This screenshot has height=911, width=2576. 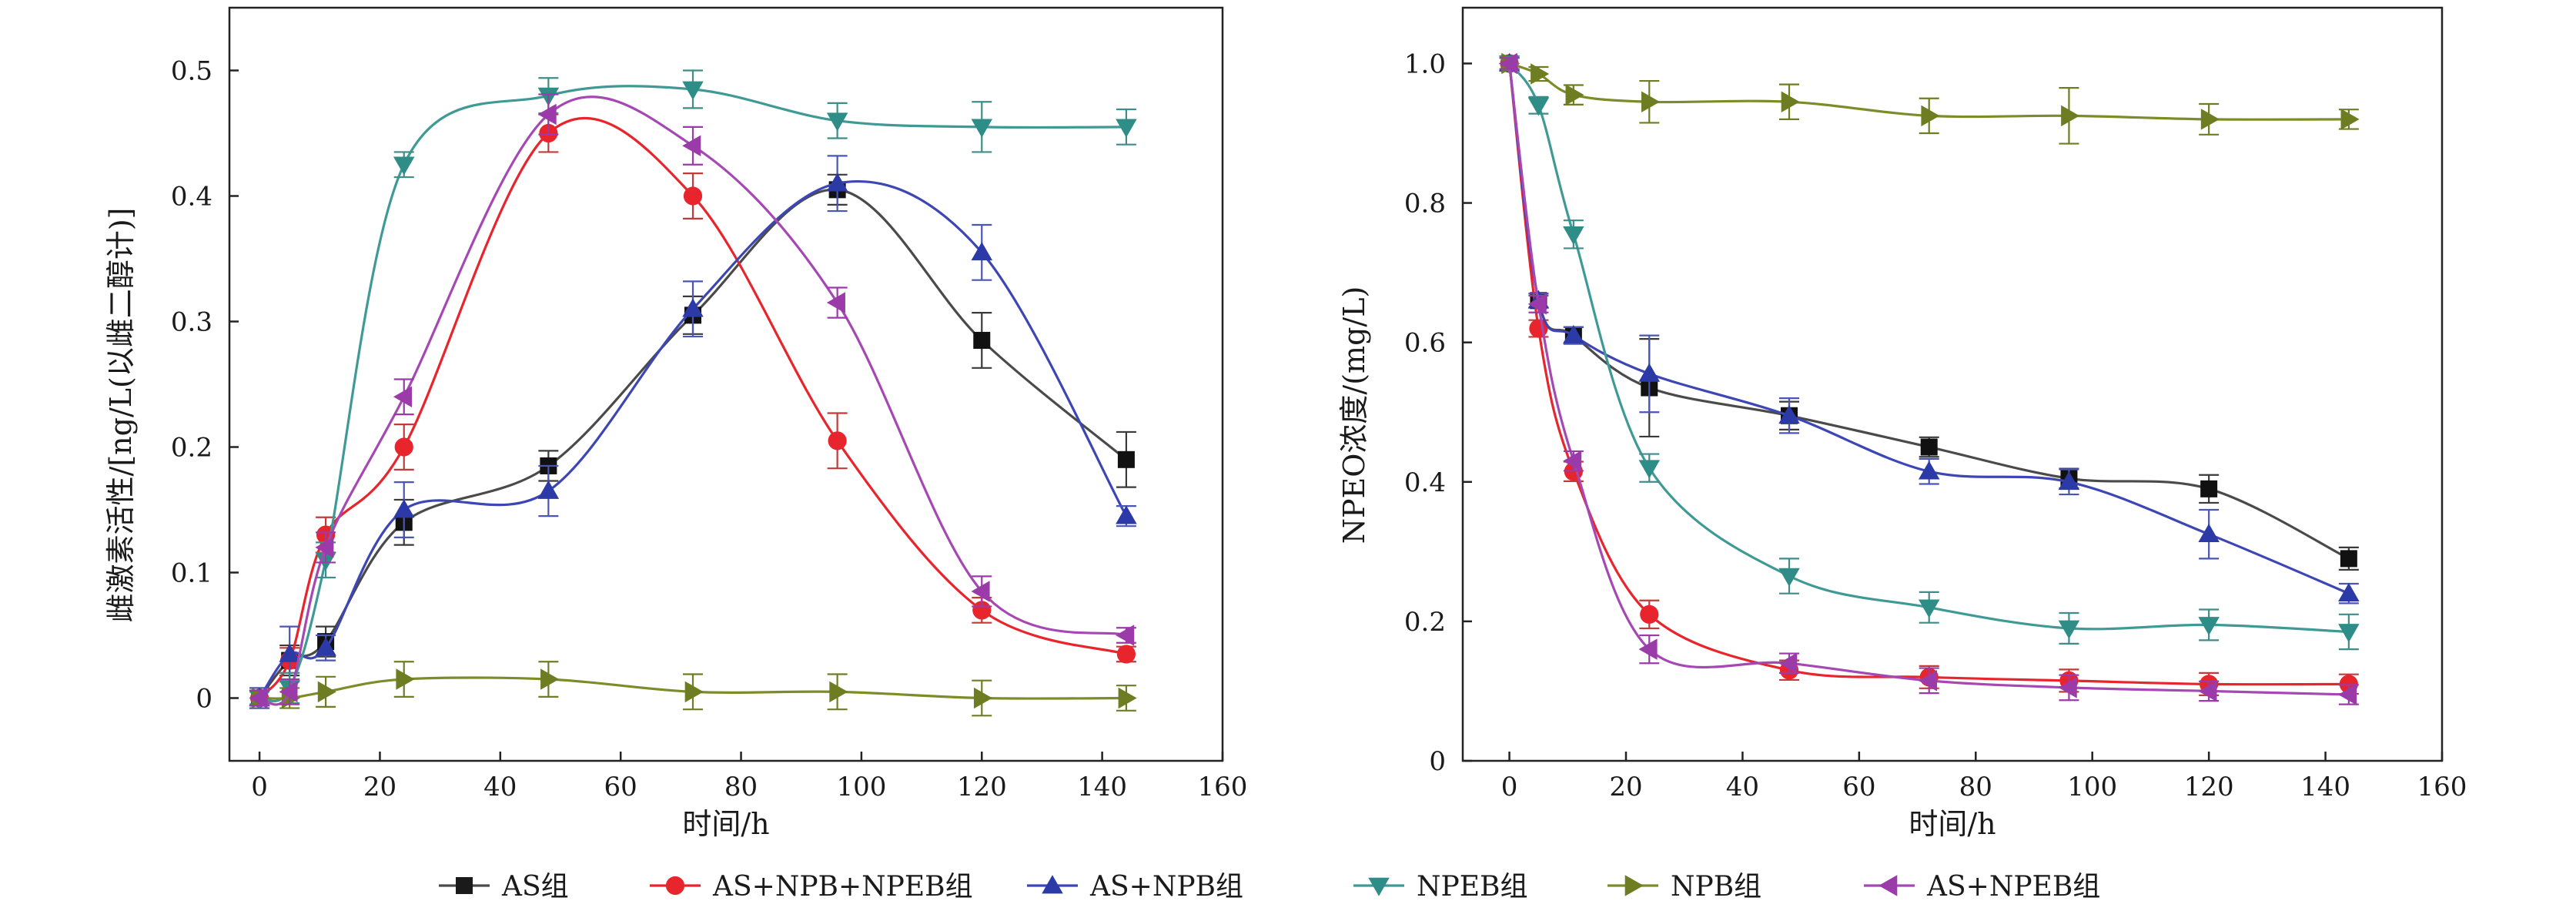 I want to click on y-tick-label: 1.0, so click(x=1425, y=64).